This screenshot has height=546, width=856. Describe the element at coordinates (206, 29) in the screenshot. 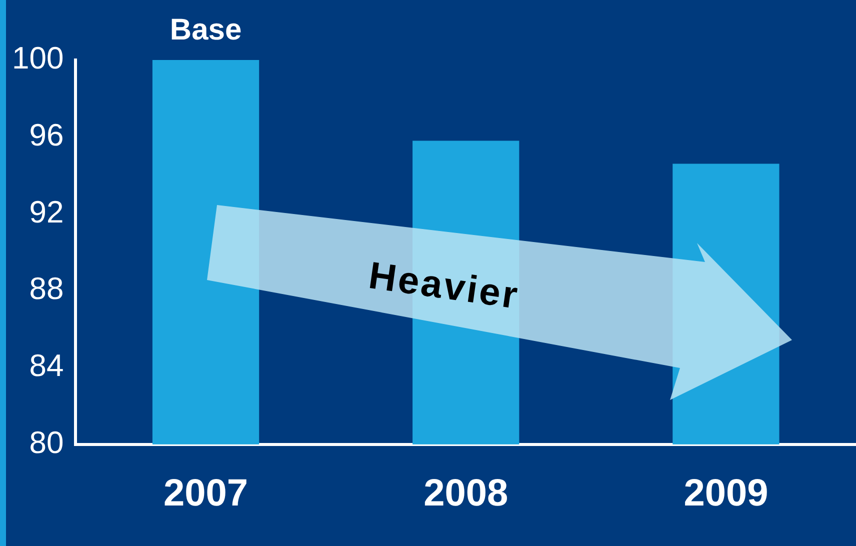

I see `annotation: Base` at that location.